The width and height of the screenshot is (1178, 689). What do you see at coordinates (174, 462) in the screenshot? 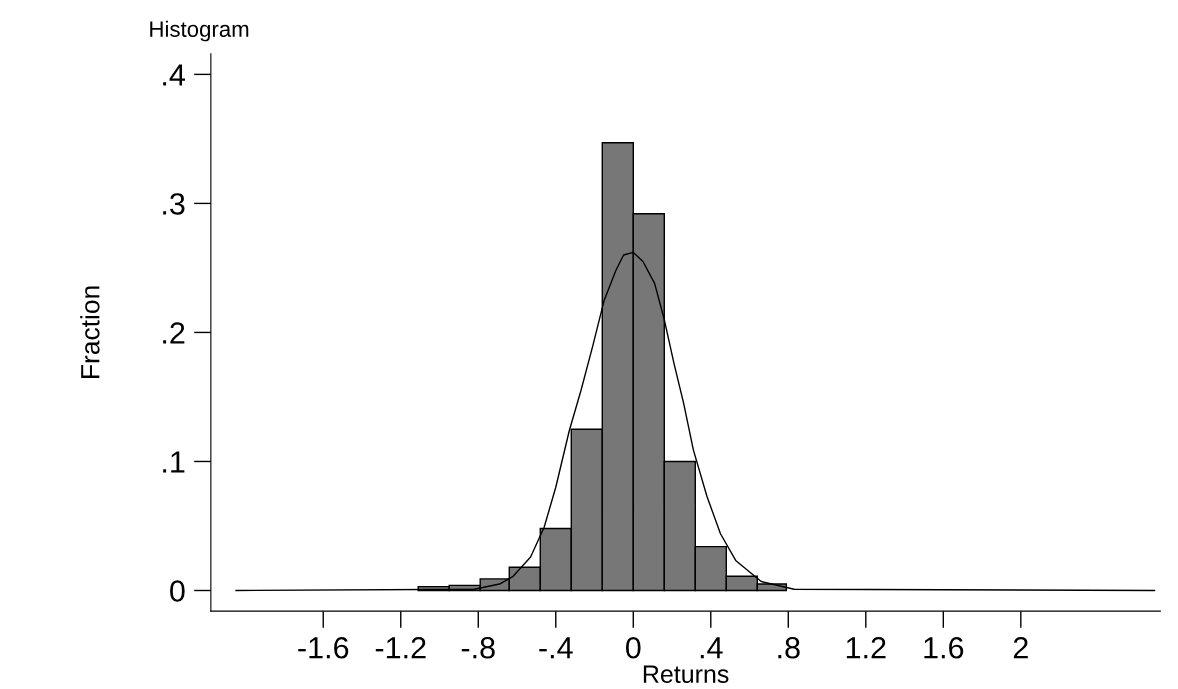
I see `y-tick-label: .1` at bounding box center [174, 462].